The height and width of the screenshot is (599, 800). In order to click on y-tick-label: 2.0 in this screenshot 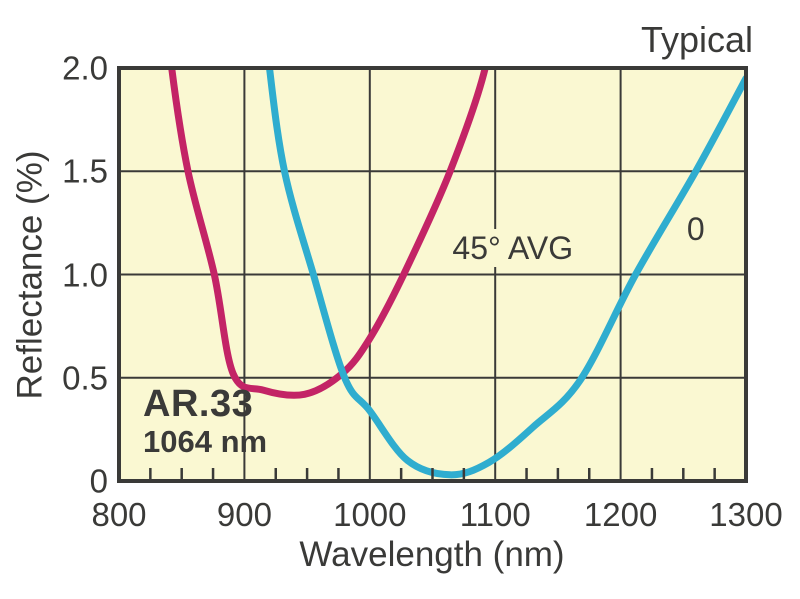, I will do `click(85, 68)`.